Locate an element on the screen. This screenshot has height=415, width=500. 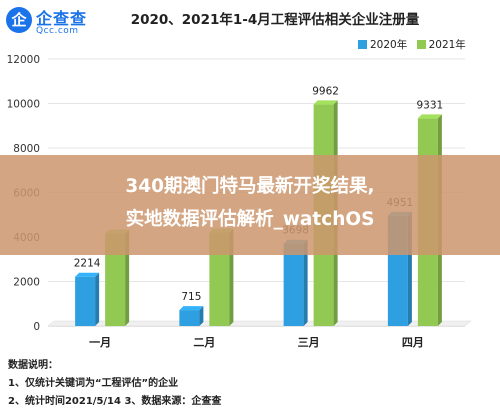
x-tick-label: 一月 is located at coordinates (100, 342).